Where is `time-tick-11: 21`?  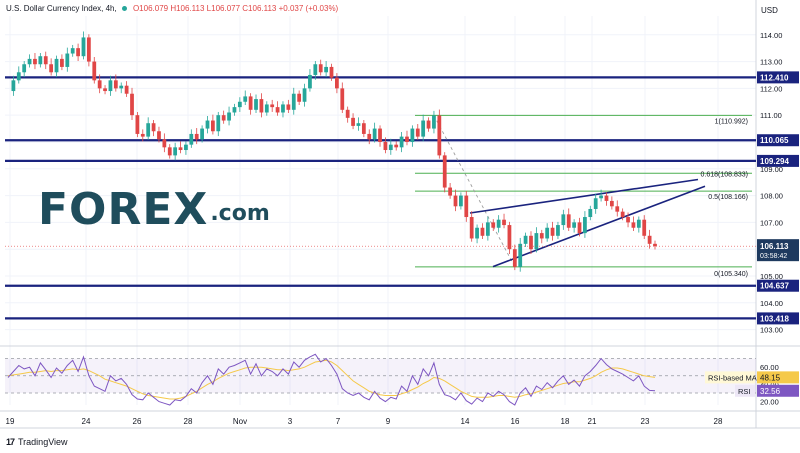 time-tick-11: 21 is located at coordinates (592, 421).